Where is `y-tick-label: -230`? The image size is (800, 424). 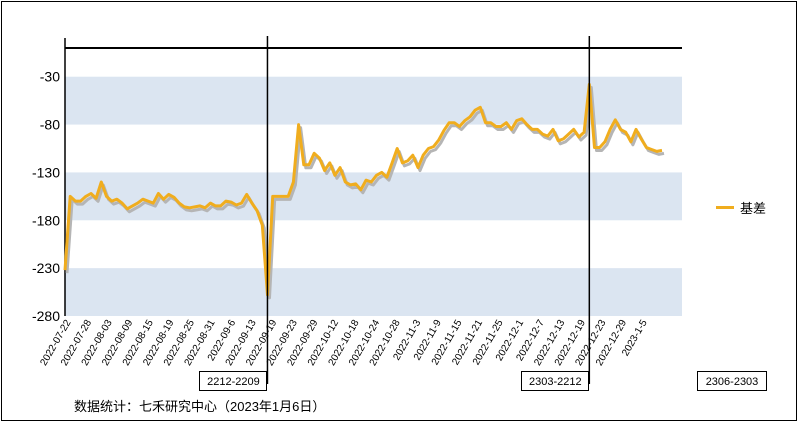
y-tick-label: -230 is located at coordinates (46, 268).